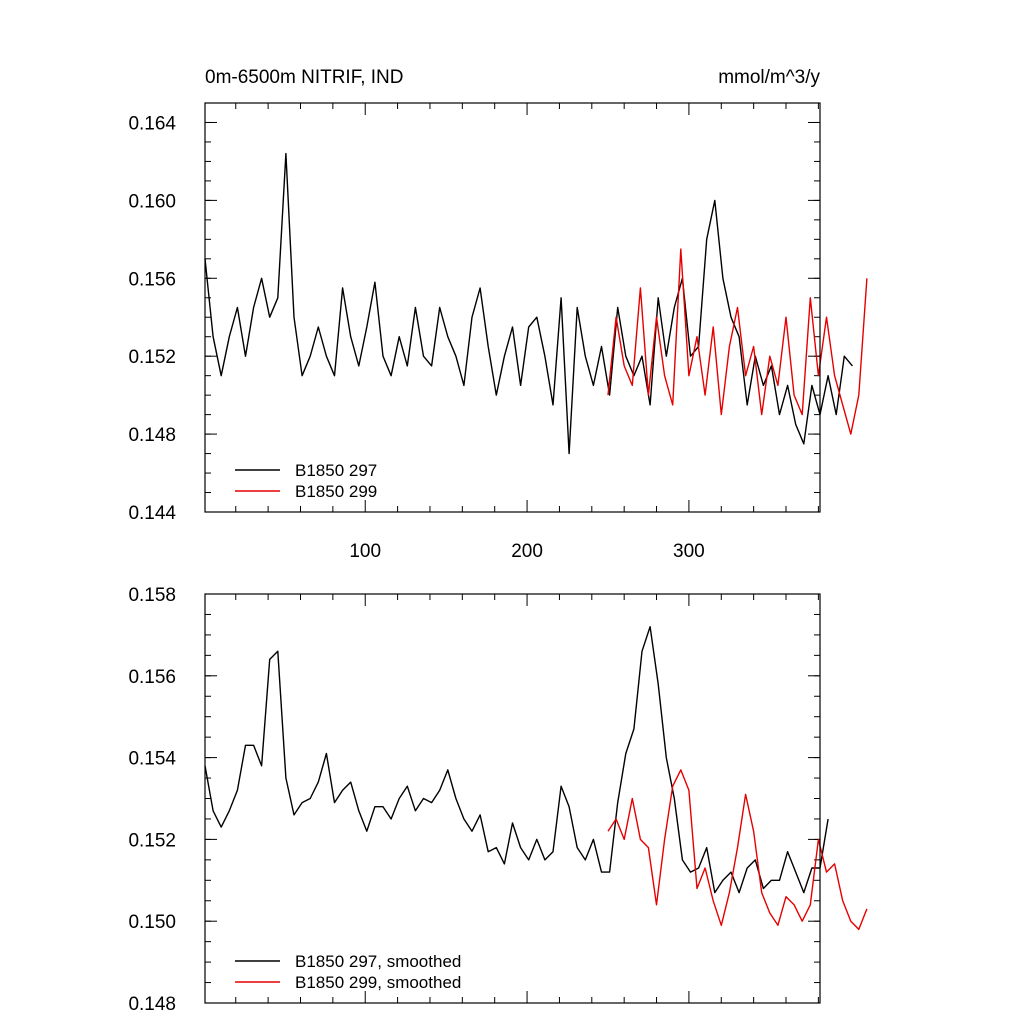  What do you see at coordinates (336, 470) in the screenshot?
I see `legend-label-297: B1850 297` at bounding box center [336, 470].